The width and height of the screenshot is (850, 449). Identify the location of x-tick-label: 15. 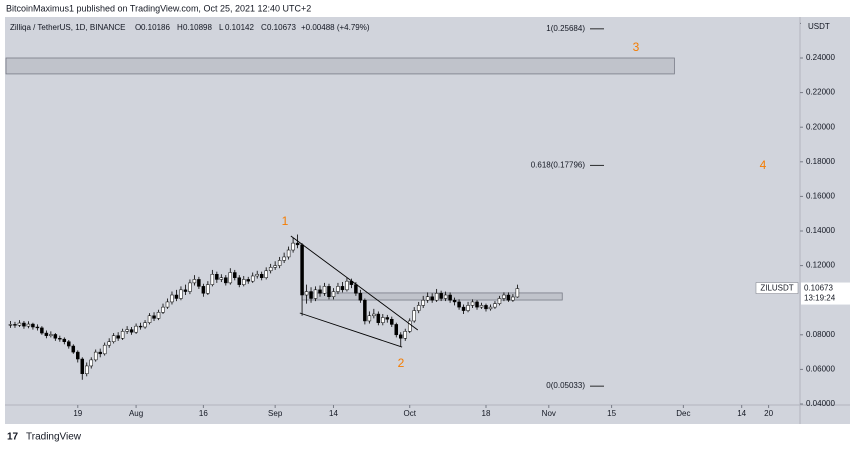
(611, 413).